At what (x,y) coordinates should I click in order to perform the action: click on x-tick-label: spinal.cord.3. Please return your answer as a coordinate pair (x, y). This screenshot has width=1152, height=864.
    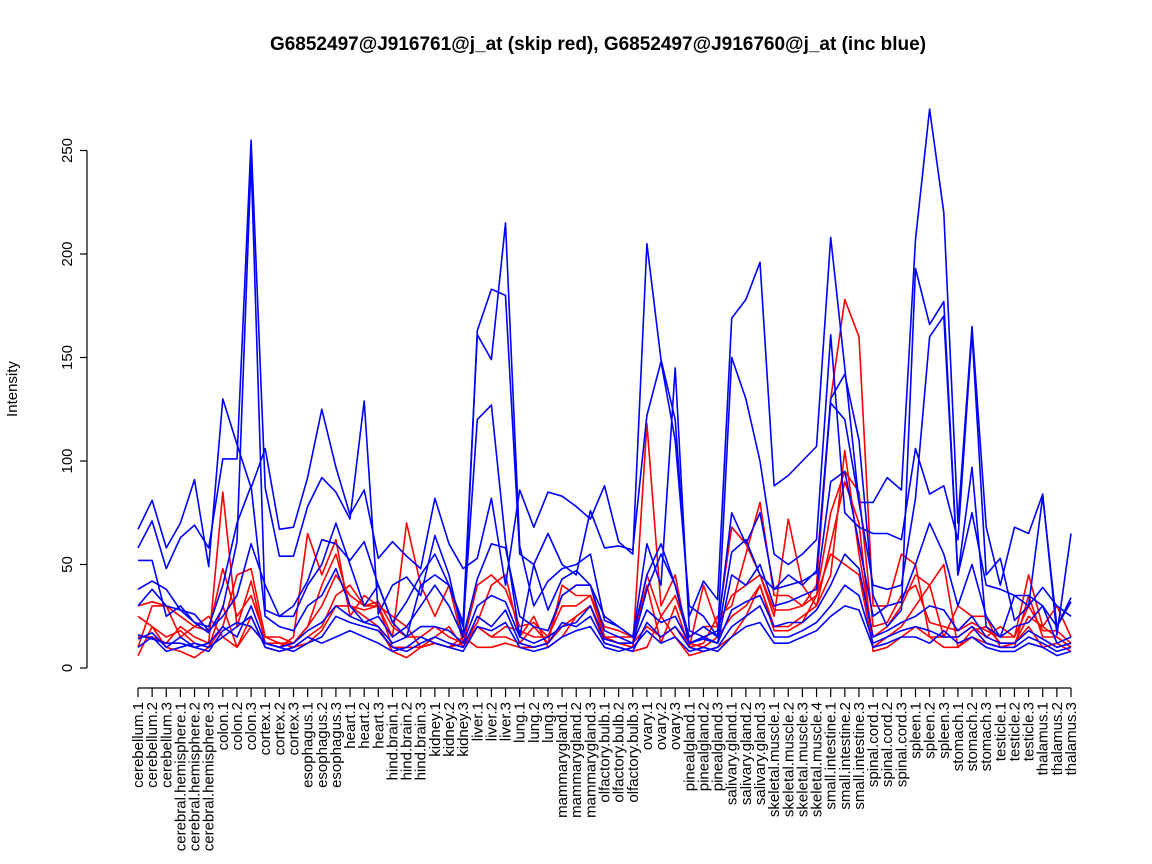
    Looking at the image, I should click on (901, 744).